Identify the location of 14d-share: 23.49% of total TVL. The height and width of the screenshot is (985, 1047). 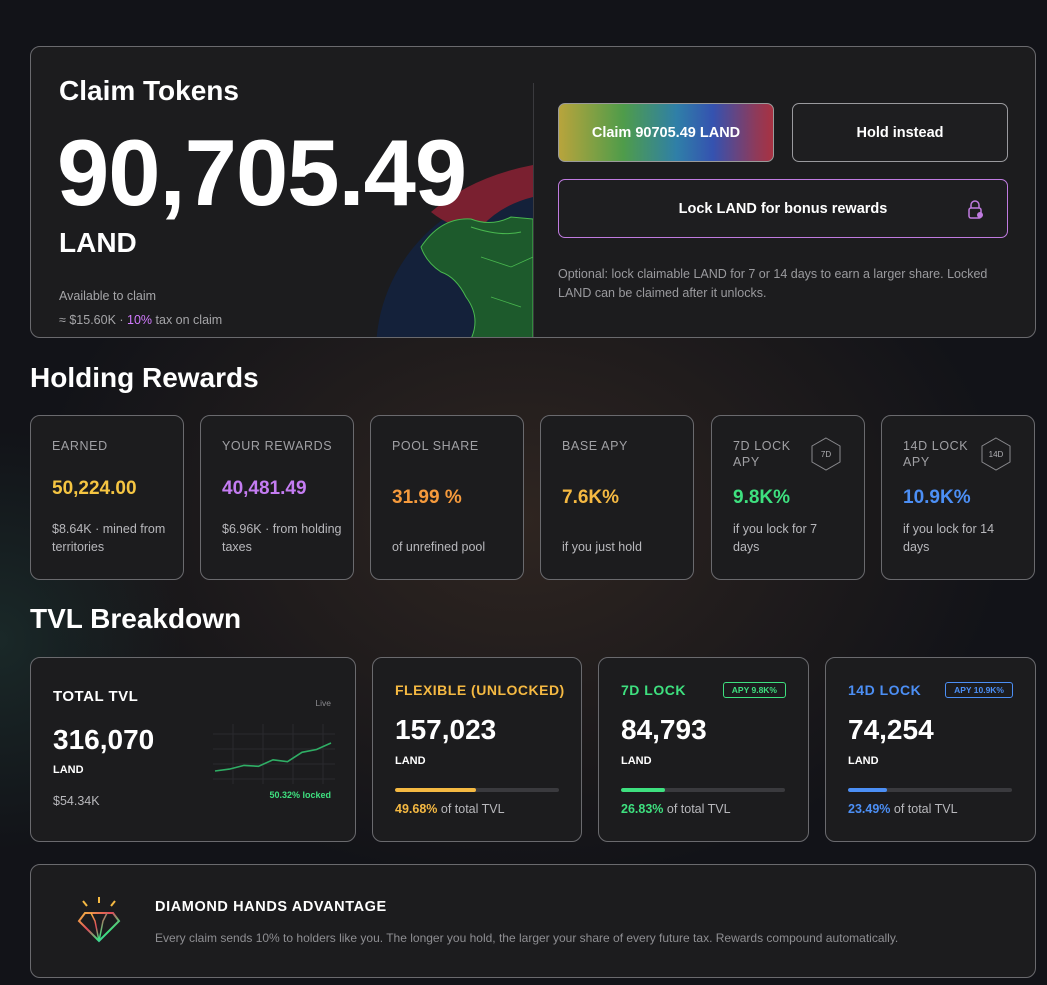
(903, 809).